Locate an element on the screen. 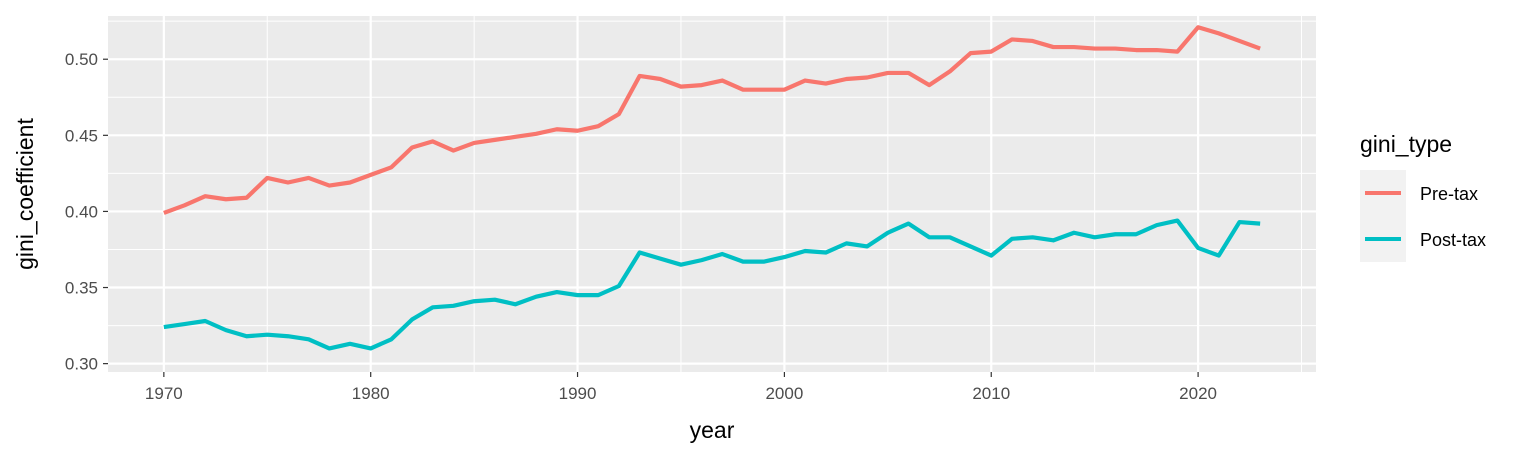 The image size is (1536, 460). x-tick-label: 1990 is located at coordinates (578, 393).